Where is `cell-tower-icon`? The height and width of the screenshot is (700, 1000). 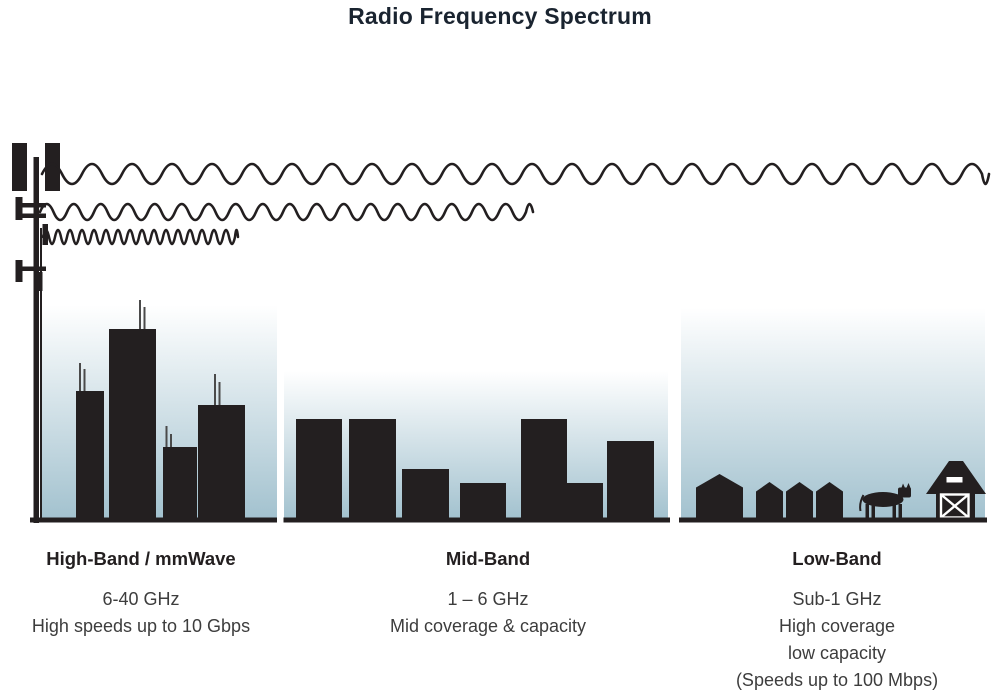
cell-tower-icon is located at coordinates (36, 333).